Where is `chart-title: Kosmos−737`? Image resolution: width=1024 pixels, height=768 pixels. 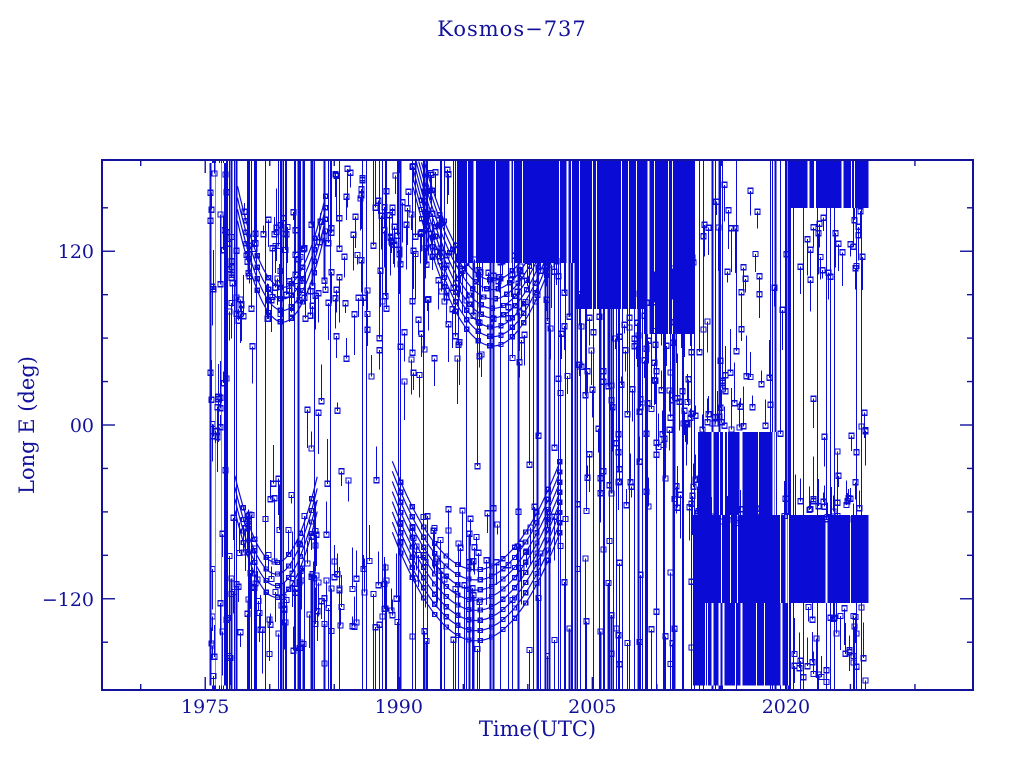
chart-title: Kosmos−737 is located at coordinates (512, 29).